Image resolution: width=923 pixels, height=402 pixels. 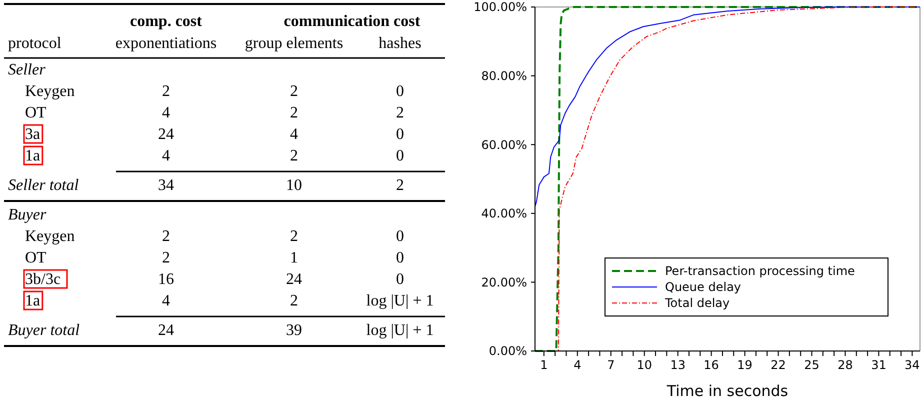 What do you see at coordinates (294, 258) in the screenshot?
I see `text: 1` at bounding box center [294, 258].